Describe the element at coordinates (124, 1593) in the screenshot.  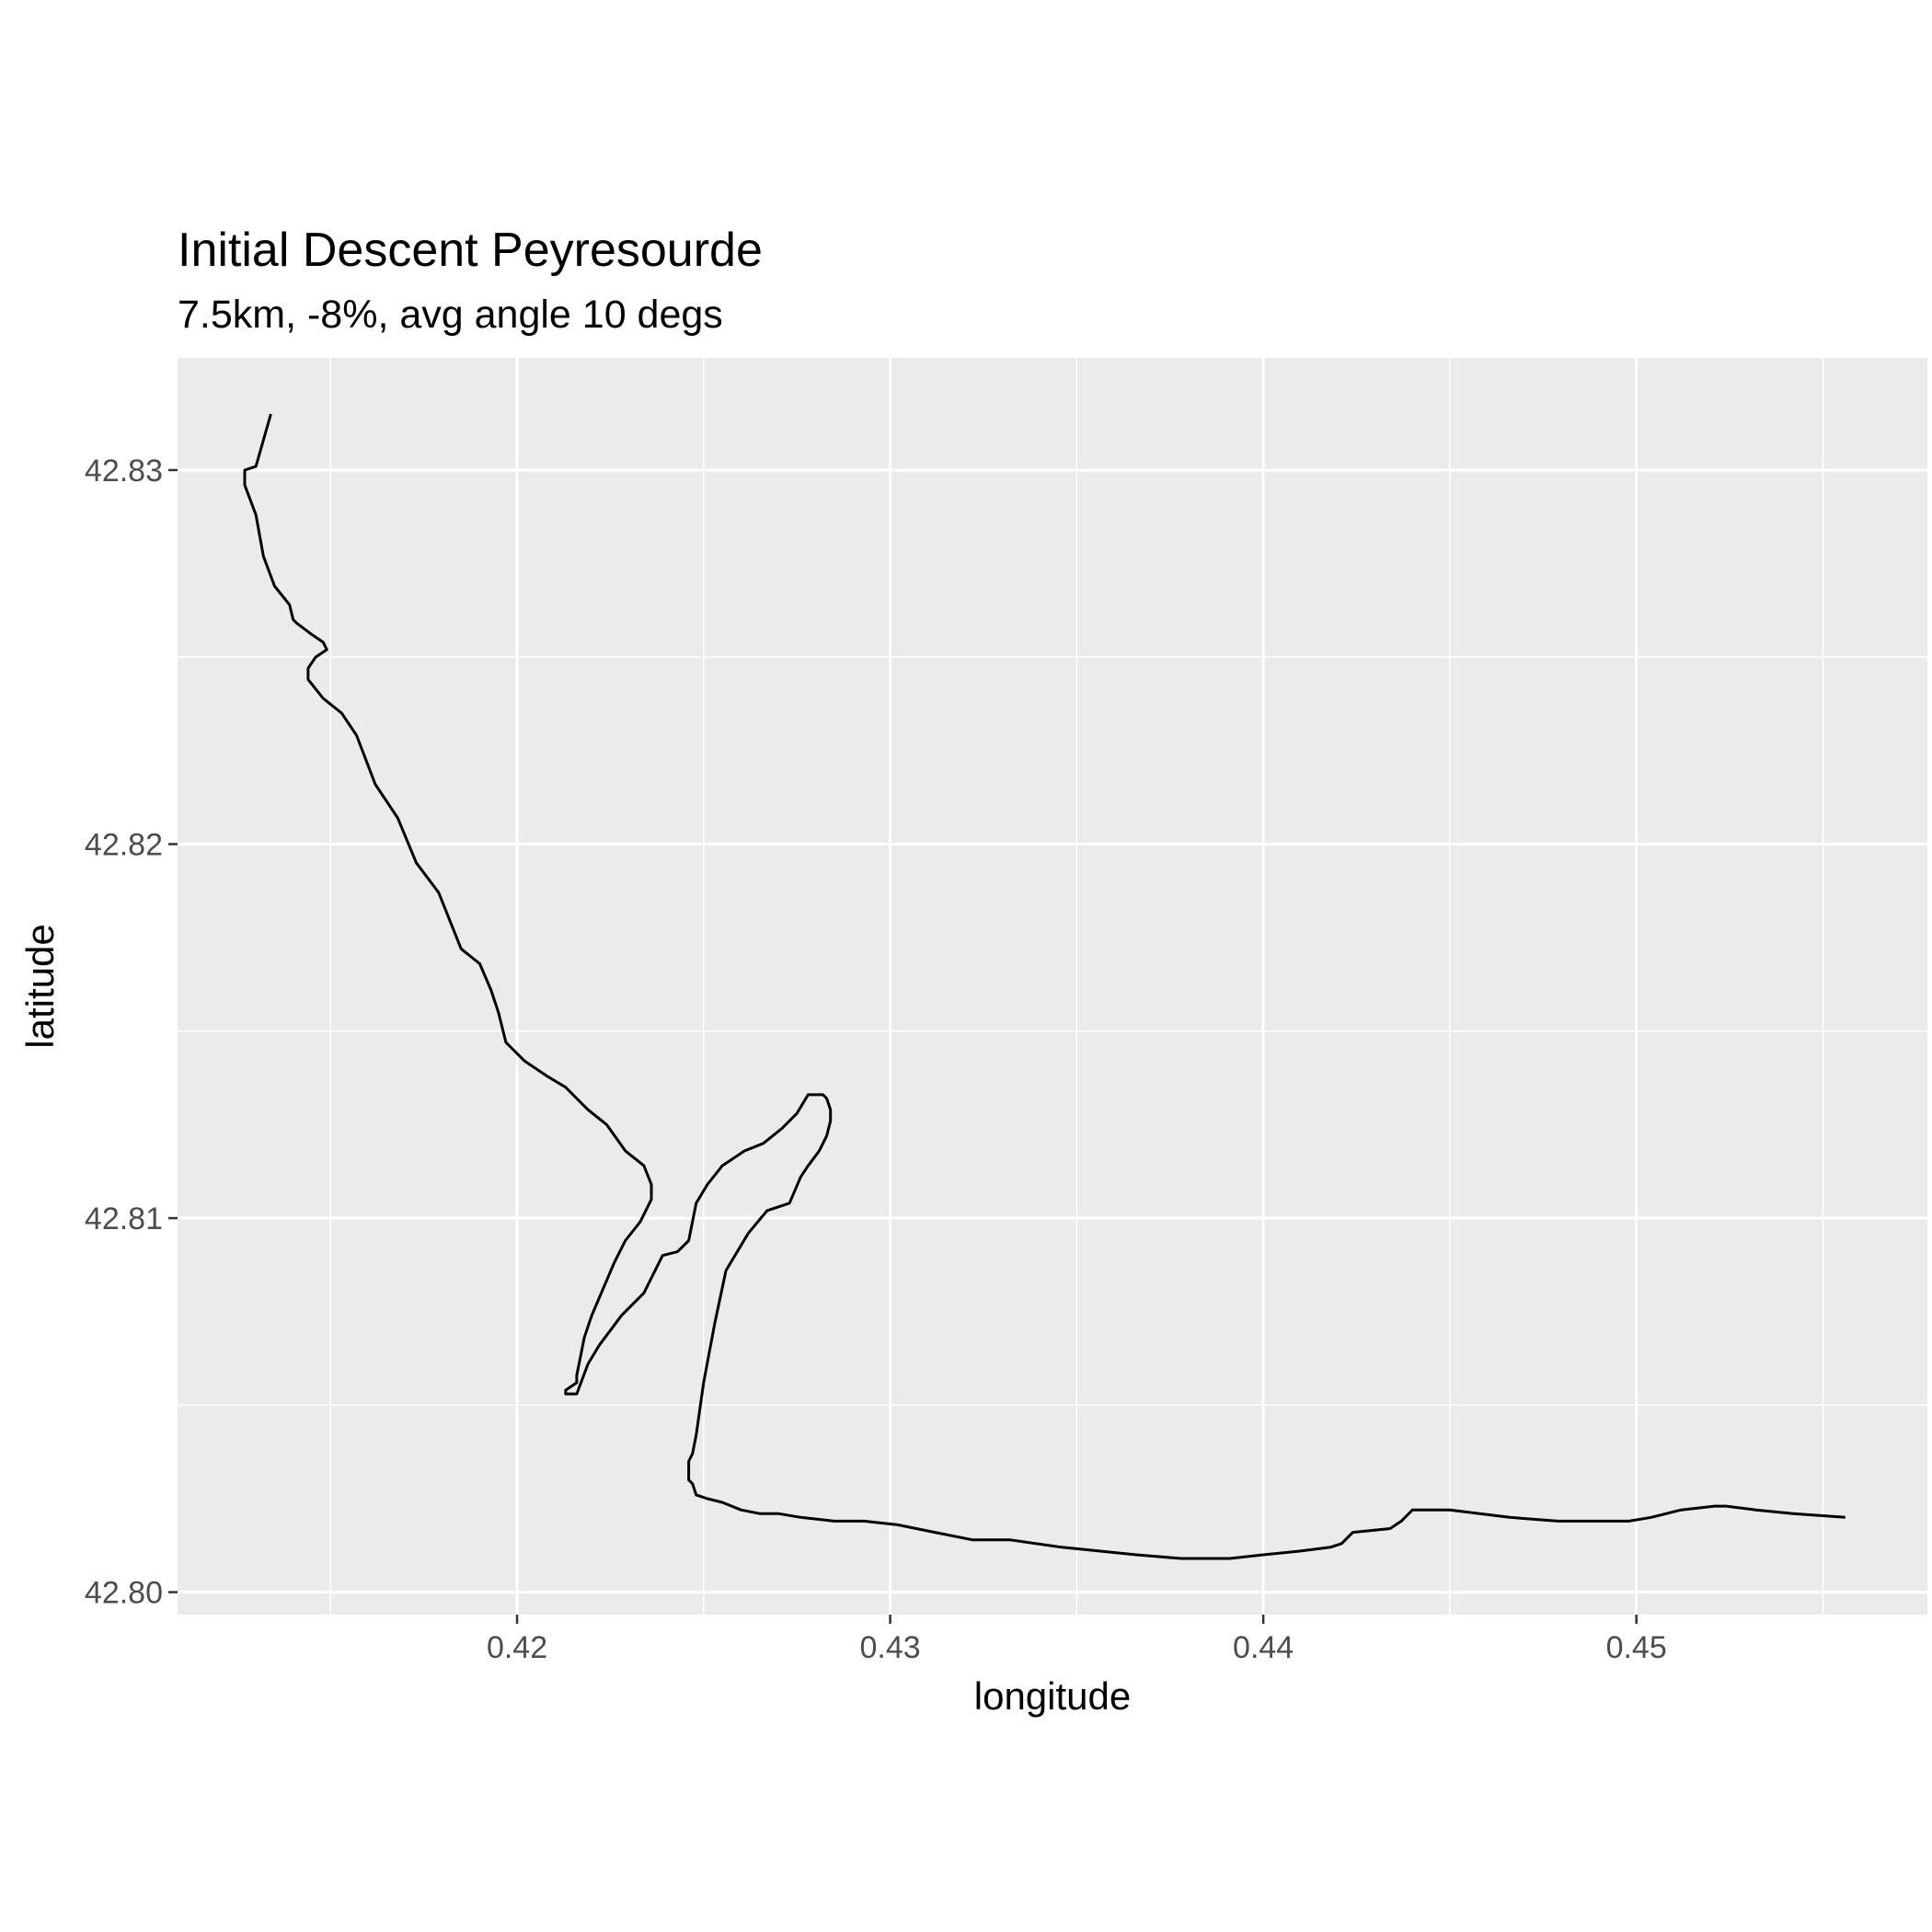
I see `y-tick-label: 42.80` at that location.